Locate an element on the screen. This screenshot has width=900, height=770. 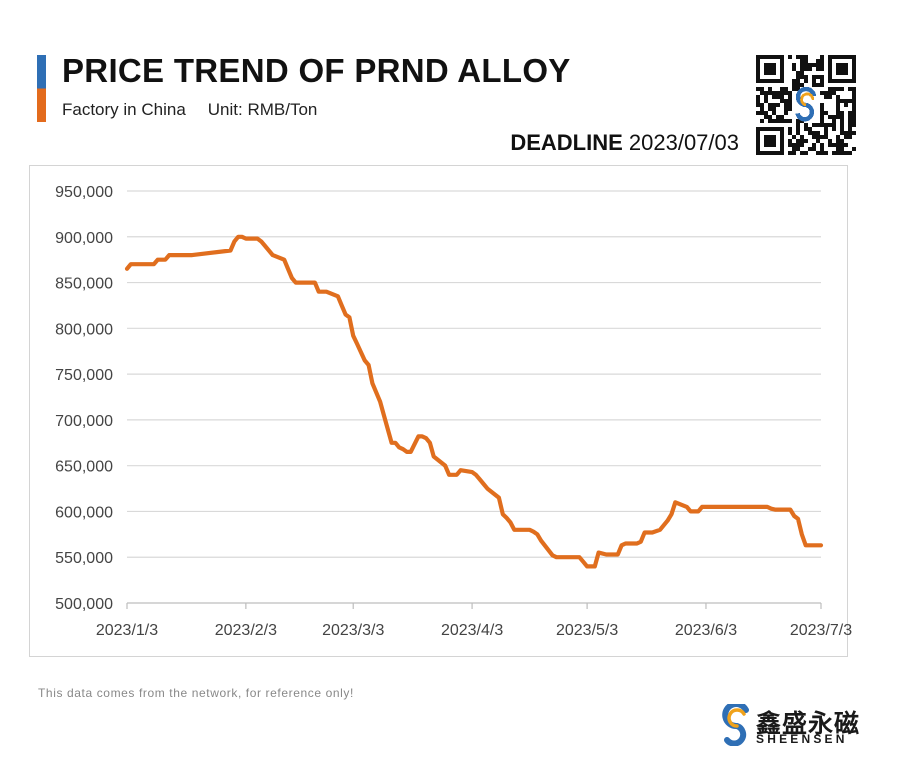
y-tick-label: 550,000 is located at coordinates (84, 558).